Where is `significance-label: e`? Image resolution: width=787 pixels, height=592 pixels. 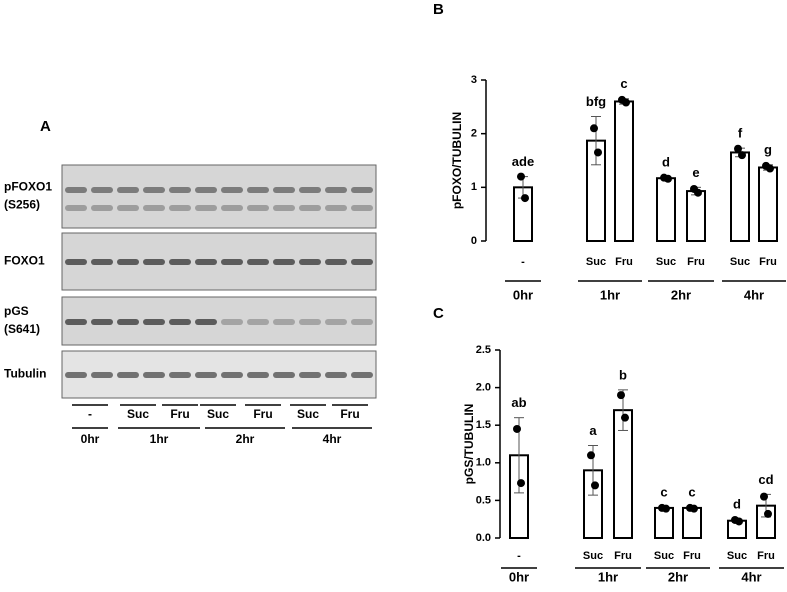 significance-label: e is located at coordinates (695, 172).